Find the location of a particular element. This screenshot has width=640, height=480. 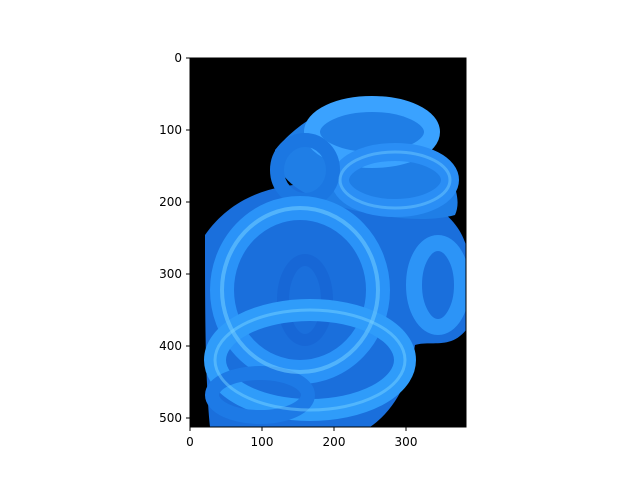

y-tick-label: 500 is located at coordinates (170, 418).